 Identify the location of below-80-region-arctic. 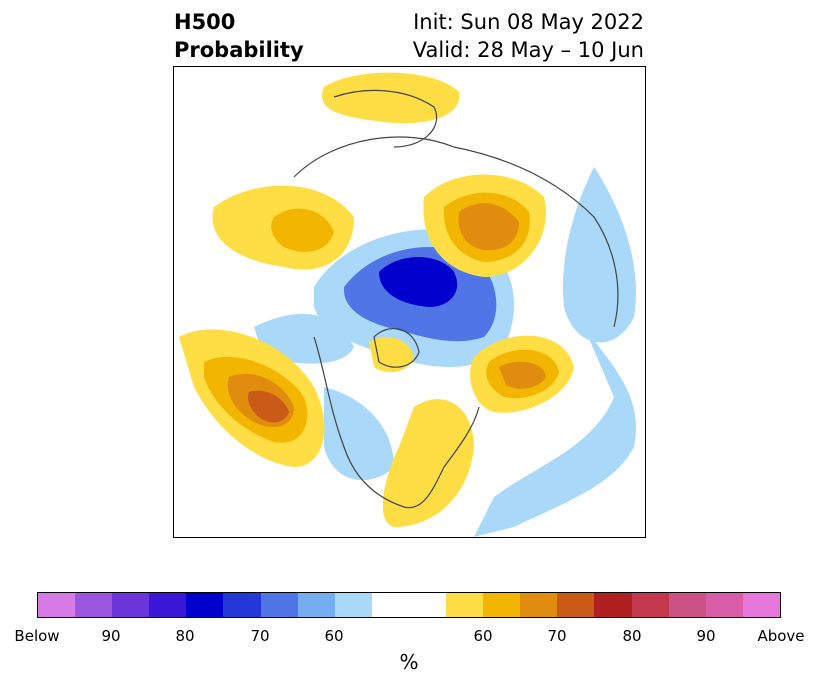
(418, 282).